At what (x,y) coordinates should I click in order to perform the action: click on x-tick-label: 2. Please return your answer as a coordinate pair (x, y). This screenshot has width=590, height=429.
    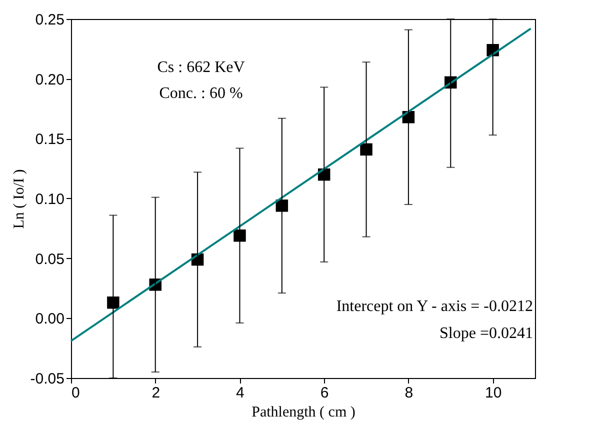
    Looking at the image, I should click on (156, 393).